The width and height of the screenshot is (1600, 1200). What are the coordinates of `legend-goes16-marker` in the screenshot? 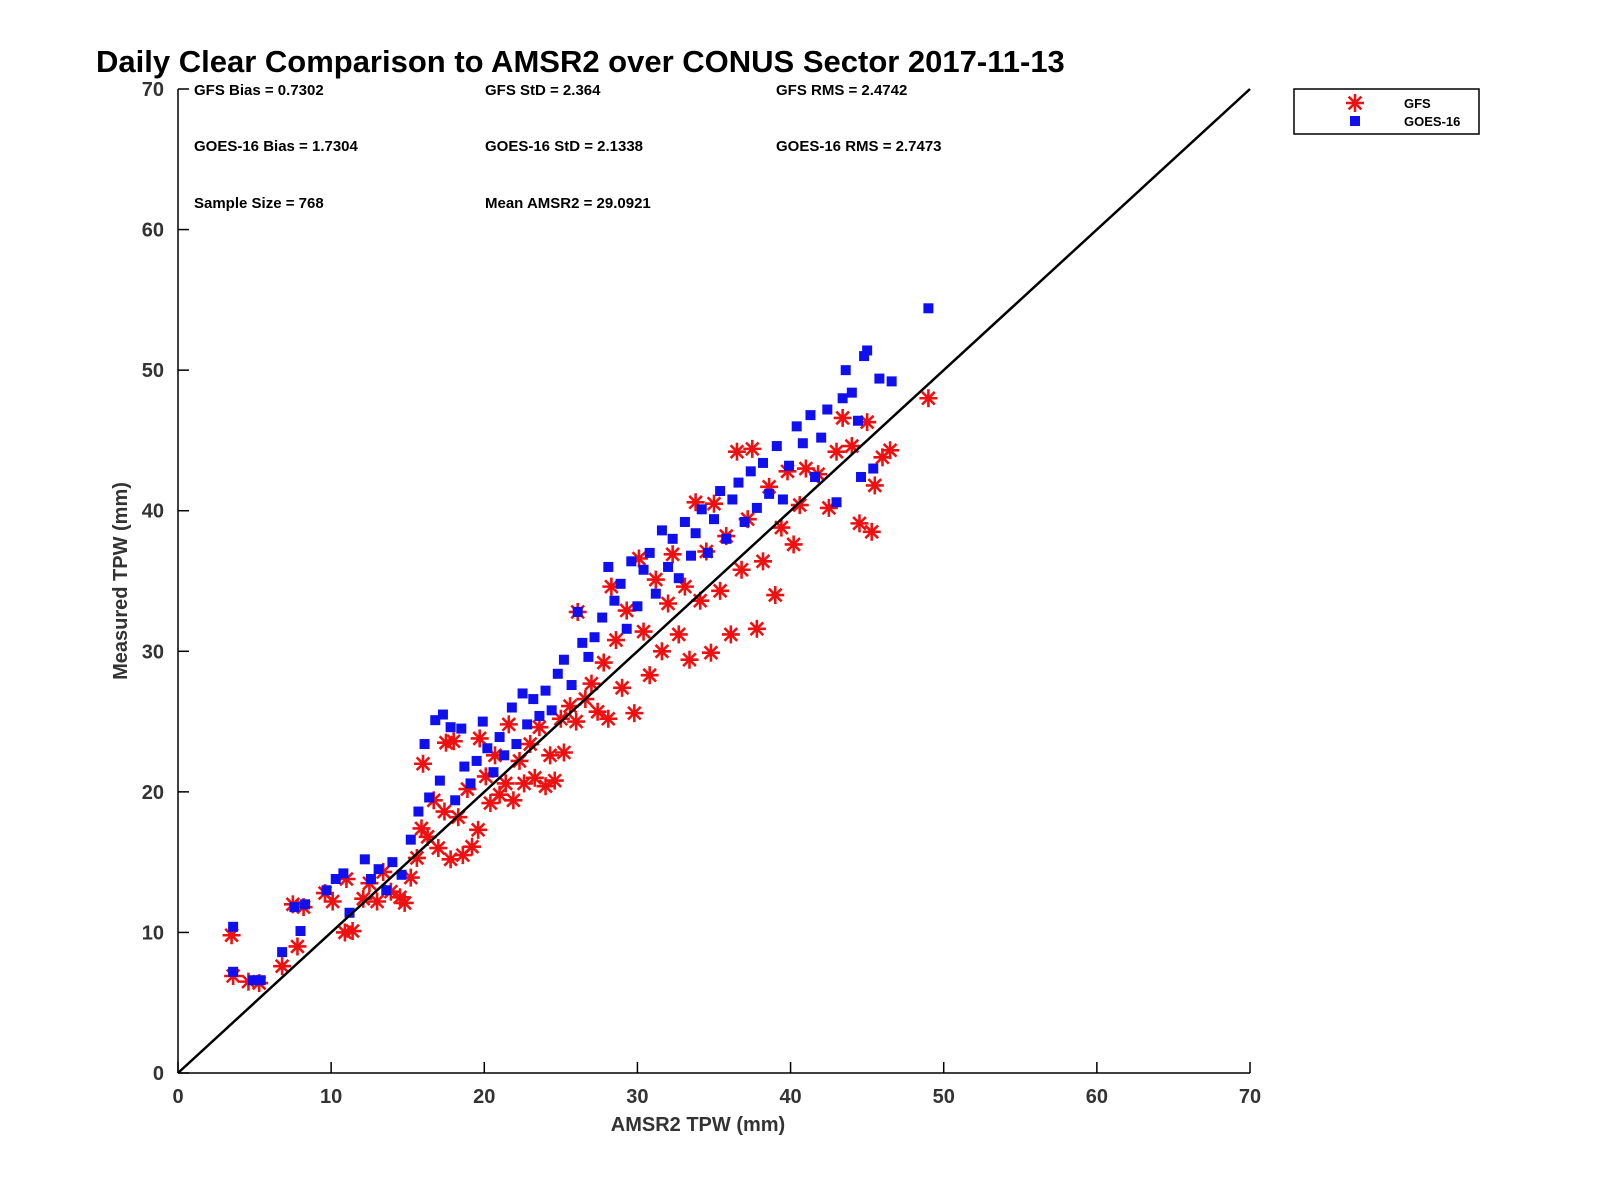 It's located at (1355, 121).